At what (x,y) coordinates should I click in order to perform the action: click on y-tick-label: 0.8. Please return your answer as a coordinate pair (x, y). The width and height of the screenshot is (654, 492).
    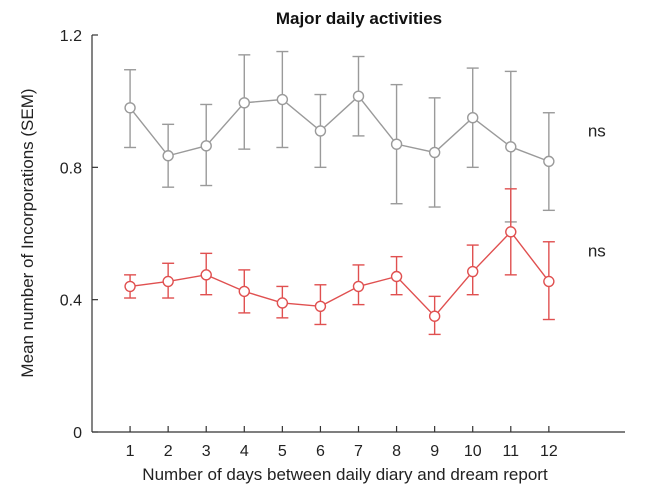
    Looking at the image, I should click on (71, 168).